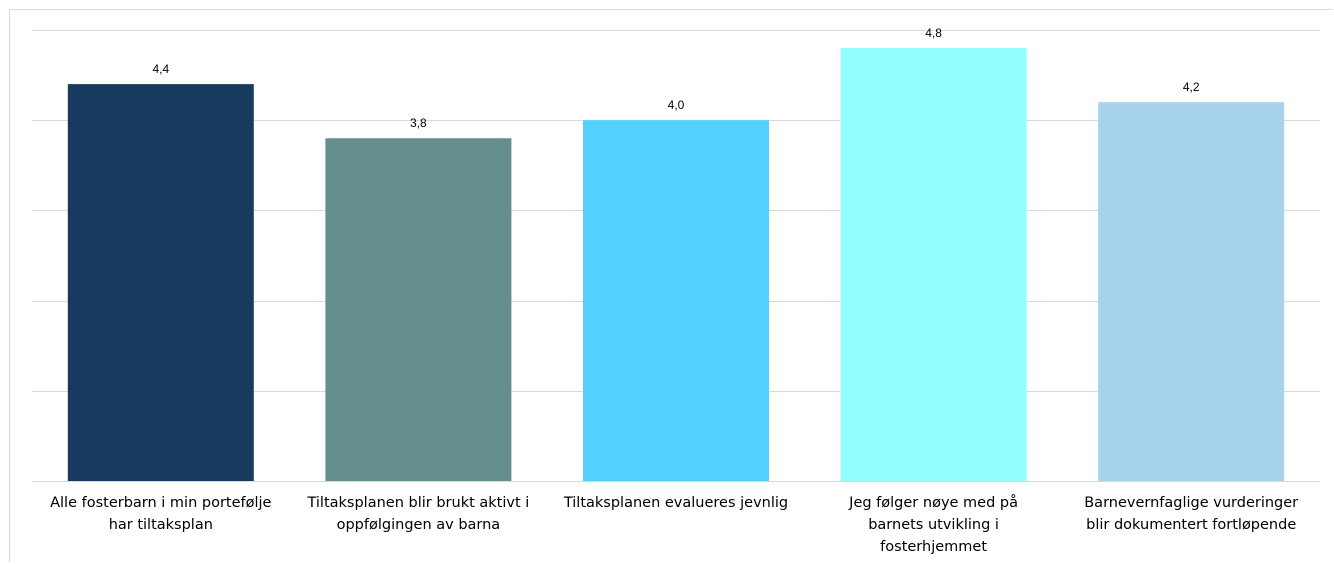 This screenshot has width=1334, height=564. What do you see at coordinates (419, 525) in the screenshot?
I see `category-label-2-line-2: oppfølgingen av barna` at bounding box center [419, 525].